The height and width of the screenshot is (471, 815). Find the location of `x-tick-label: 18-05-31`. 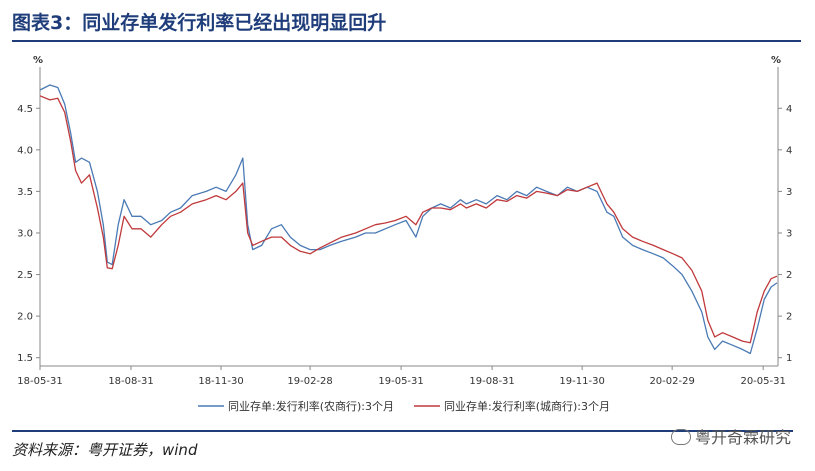

x-tick-label: 18-05-31 is located at coordinates (39, 381).